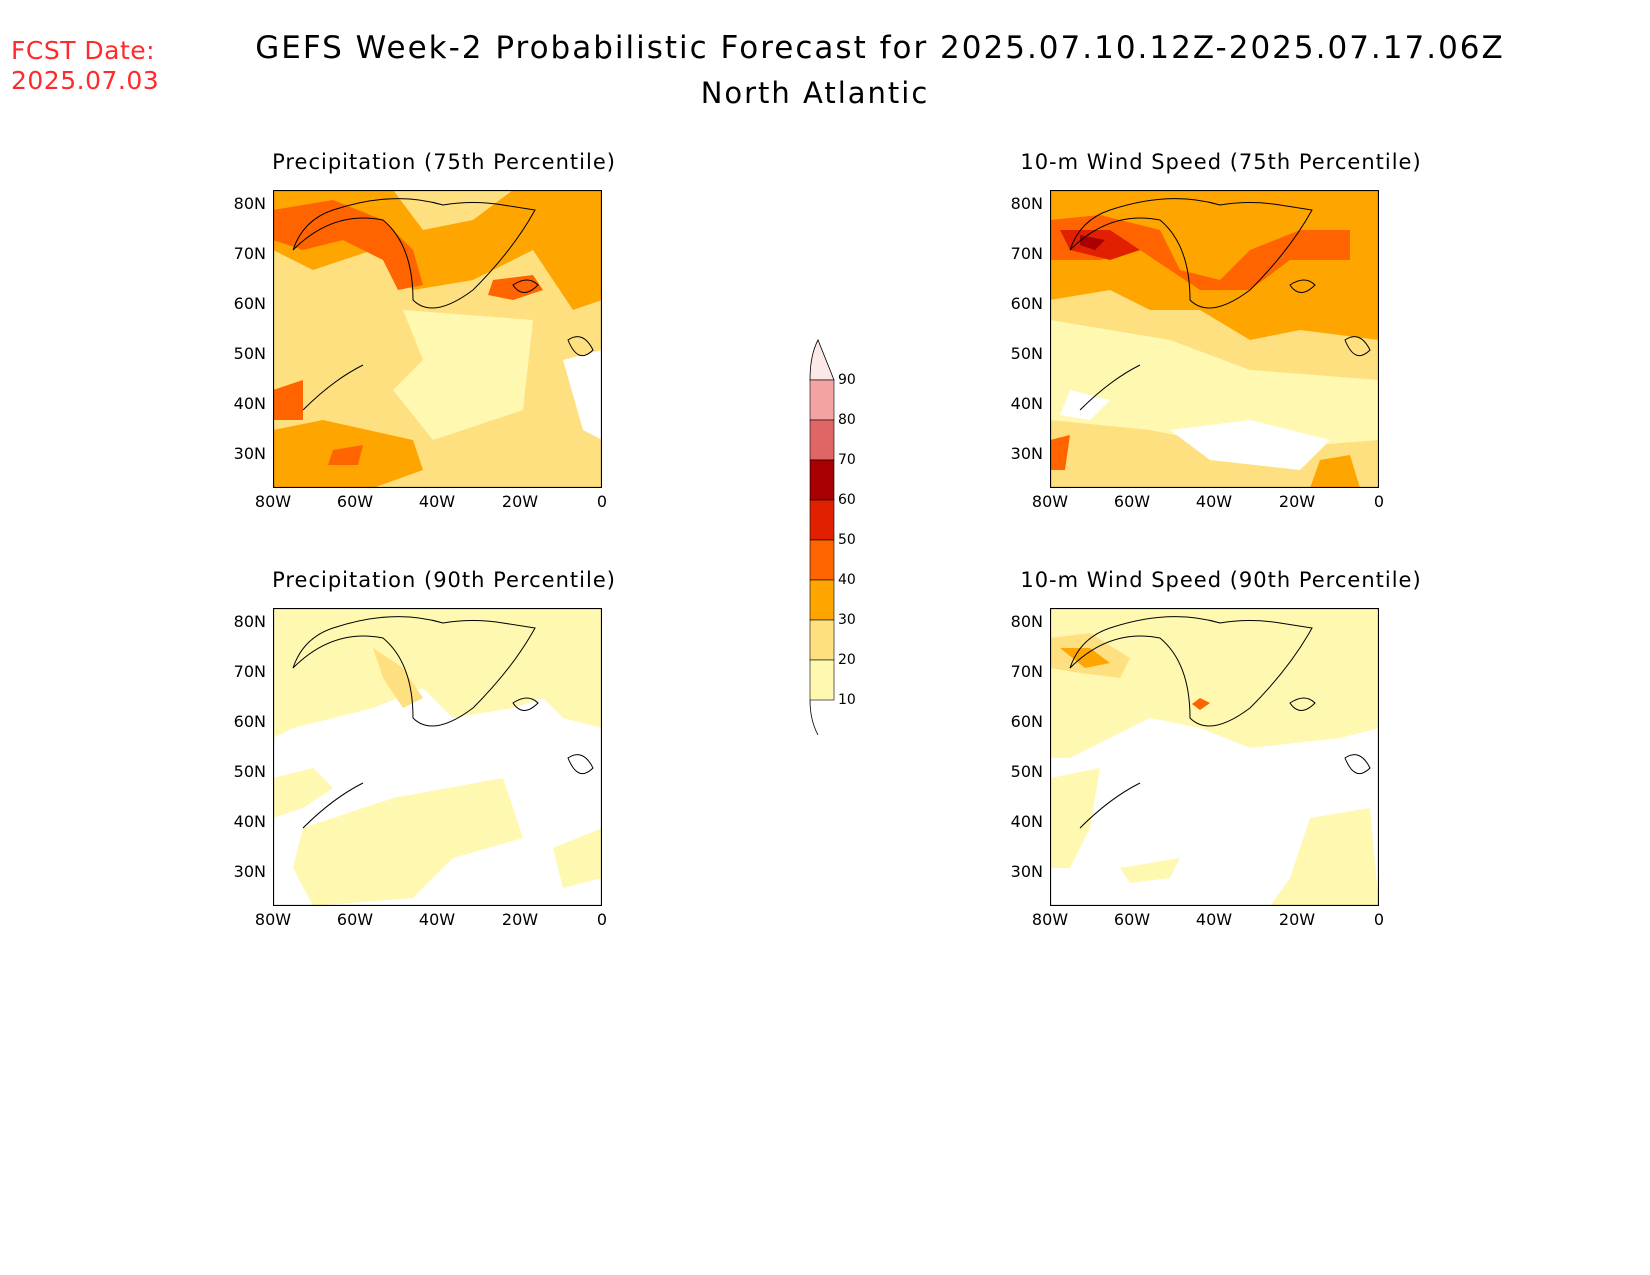  Describe the element at coordinates (815, 93) in the screenshot. I see `region-title: North Atlantic` at that location.